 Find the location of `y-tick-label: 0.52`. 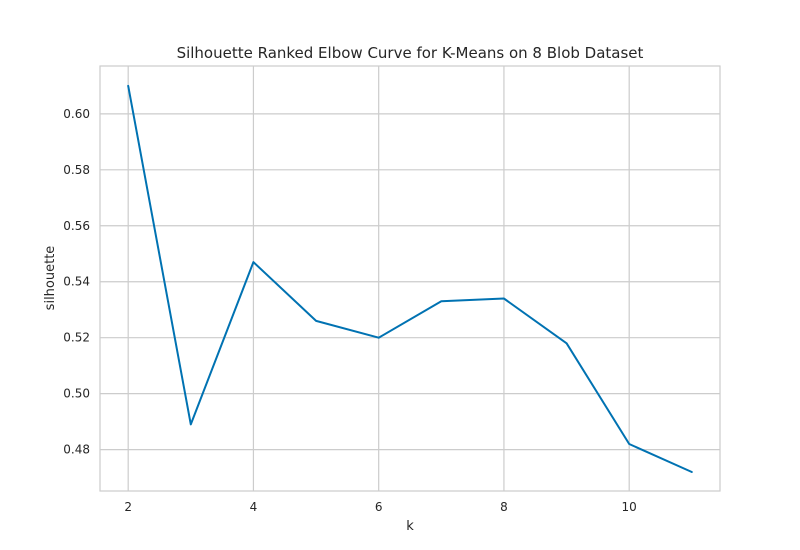

y-tick-label: 0.52 is located at coordinates (76, 338).